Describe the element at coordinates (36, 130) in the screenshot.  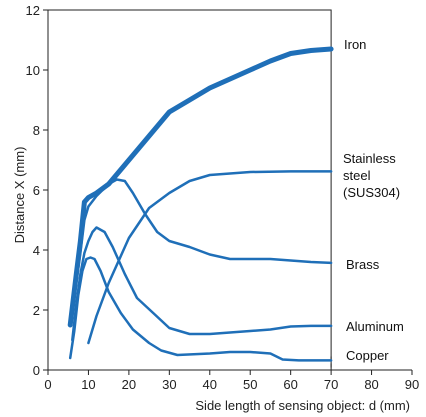
I see `y-tick-label: 8` at that location.